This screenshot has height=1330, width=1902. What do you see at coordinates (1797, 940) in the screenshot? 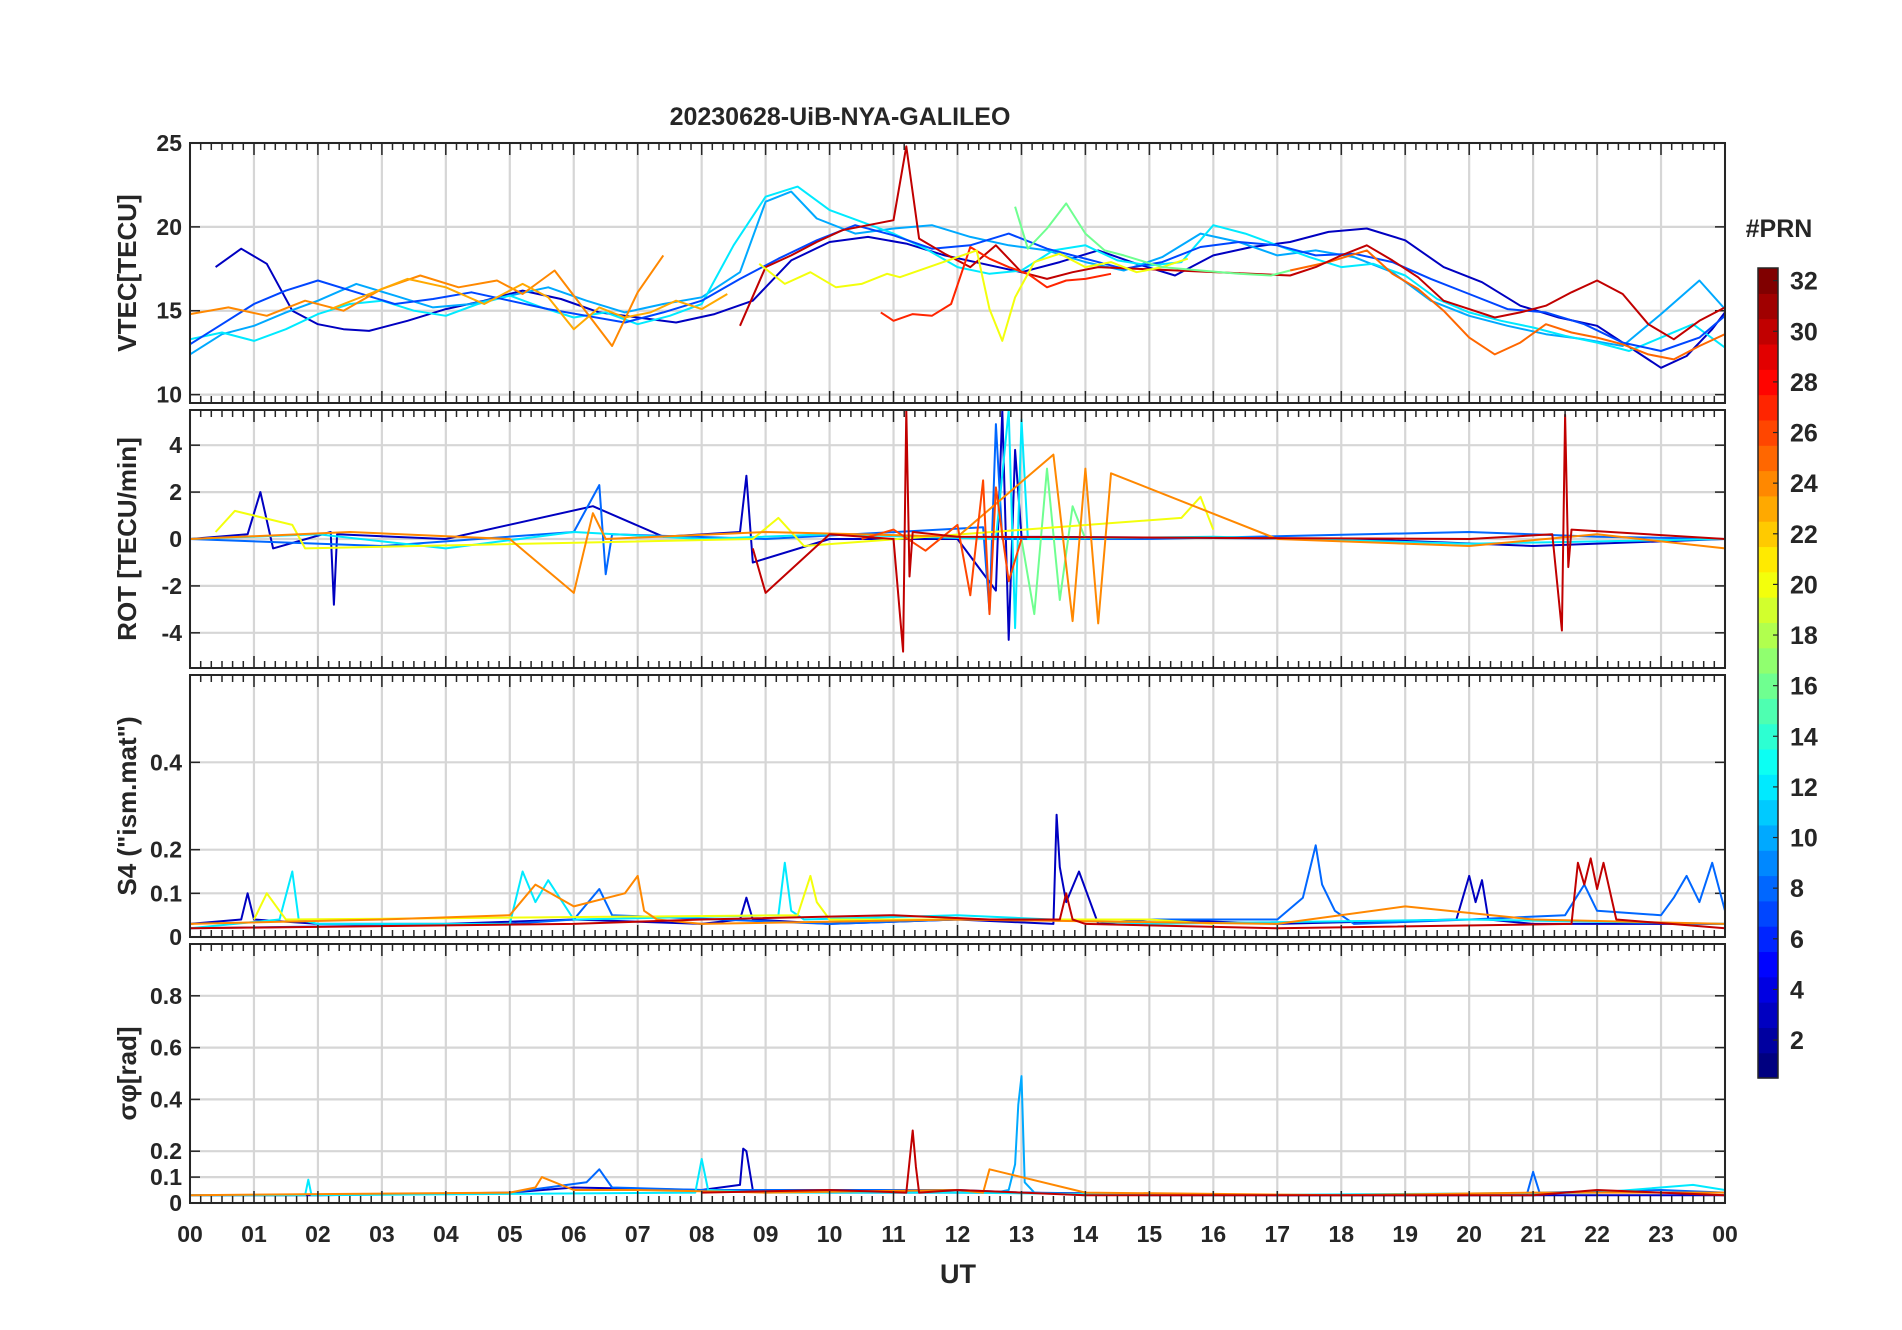
I see `colorbar-tick-label: 6` at bounding box center [1797, 940].